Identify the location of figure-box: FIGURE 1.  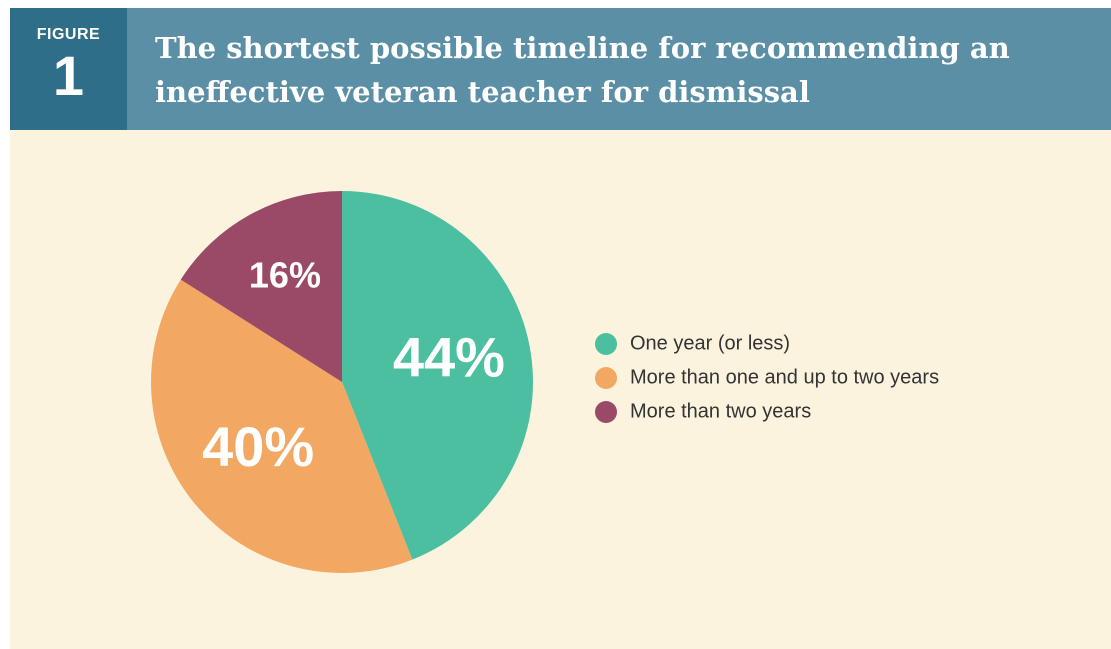
(68, 69).